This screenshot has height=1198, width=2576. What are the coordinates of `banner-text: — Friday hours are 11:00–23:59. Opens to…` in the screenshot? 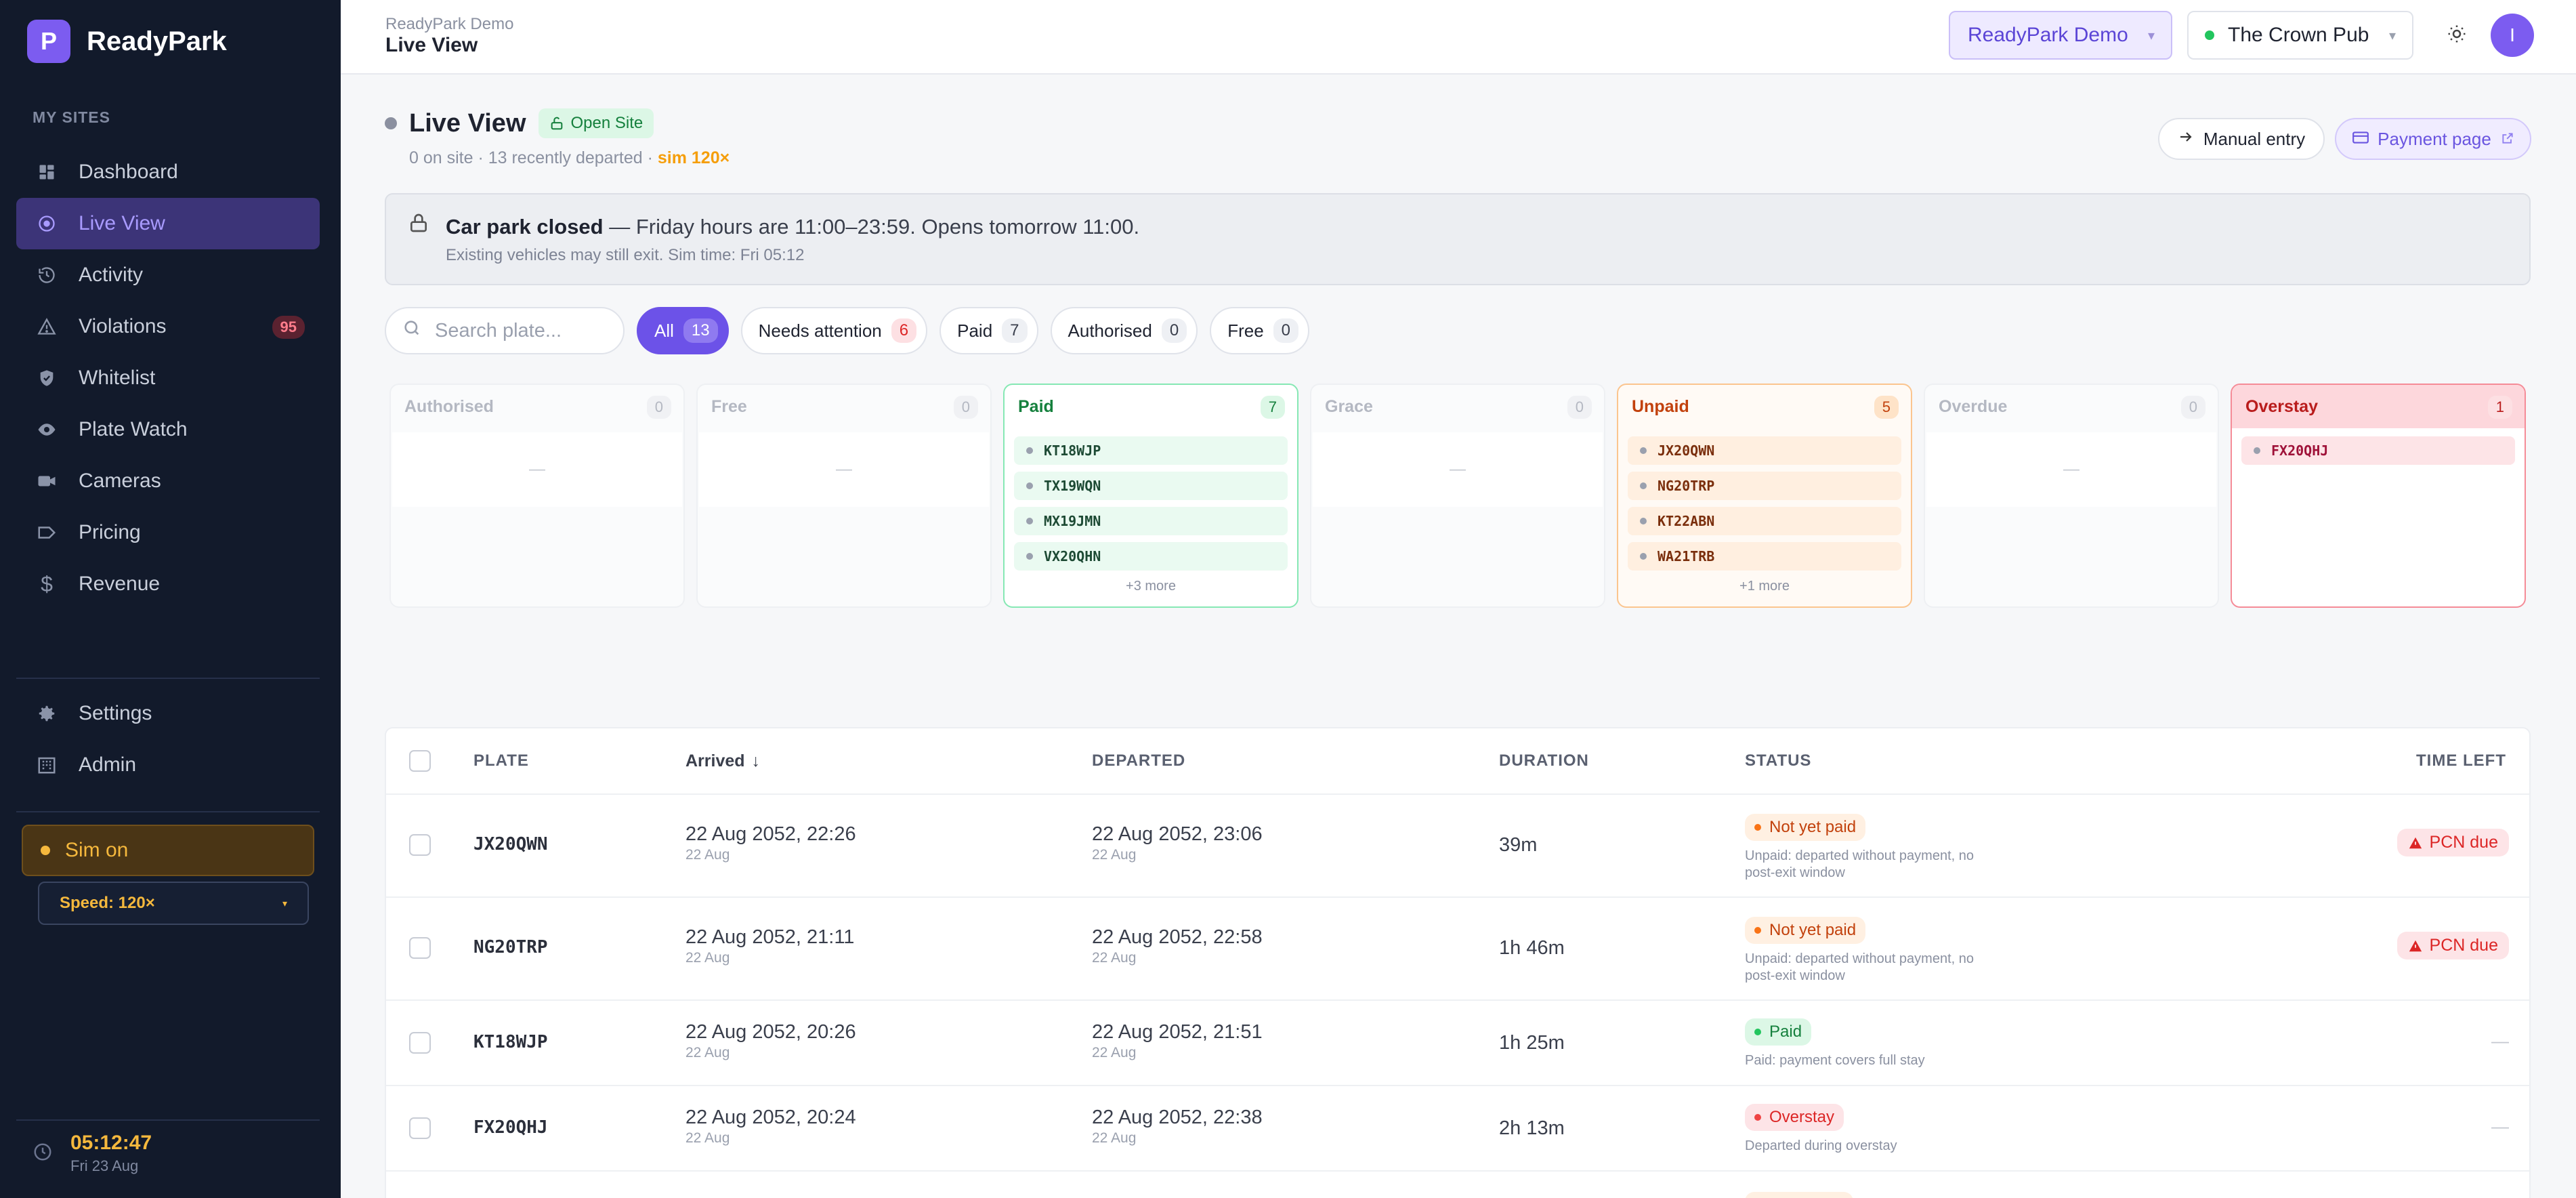 It's located at (871, 227).